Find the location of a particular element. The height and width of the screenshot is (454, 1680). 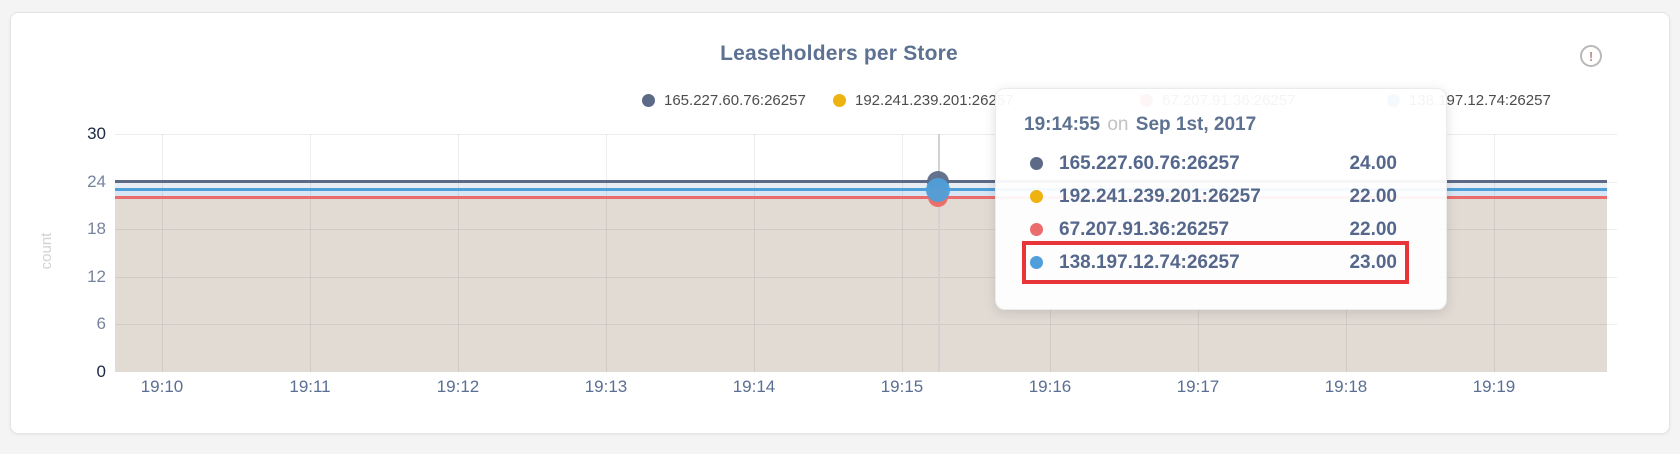

tooltip-date: Sep 1st, 2017 is located at coordinates (1196, 124).